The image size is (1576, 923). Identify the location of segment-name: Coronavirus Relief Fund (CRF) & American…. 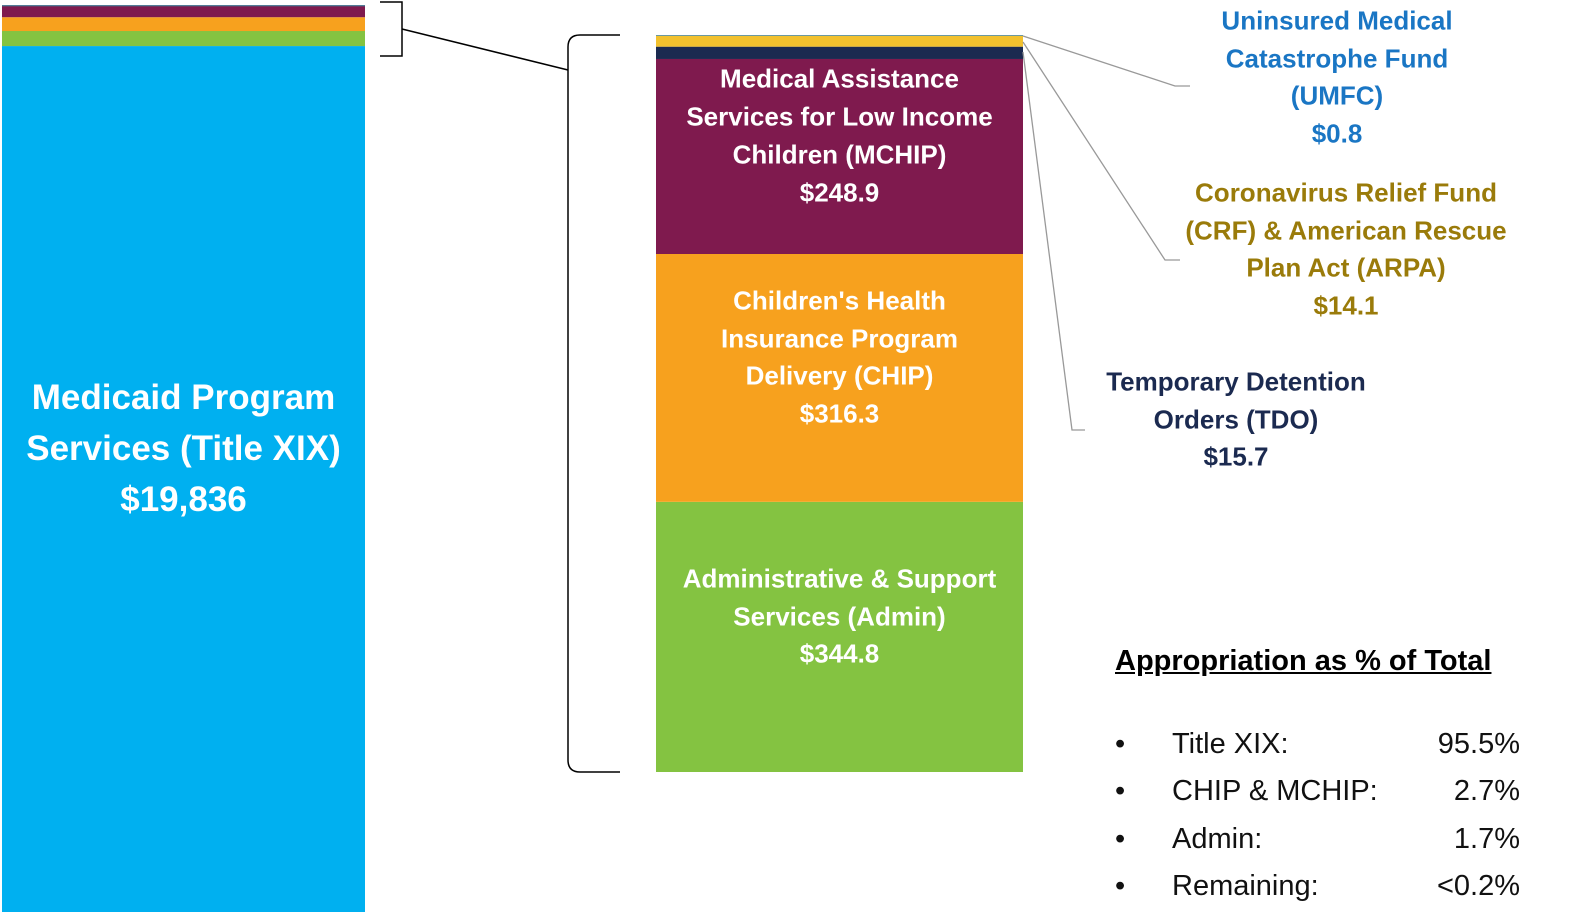
(1346, 230).